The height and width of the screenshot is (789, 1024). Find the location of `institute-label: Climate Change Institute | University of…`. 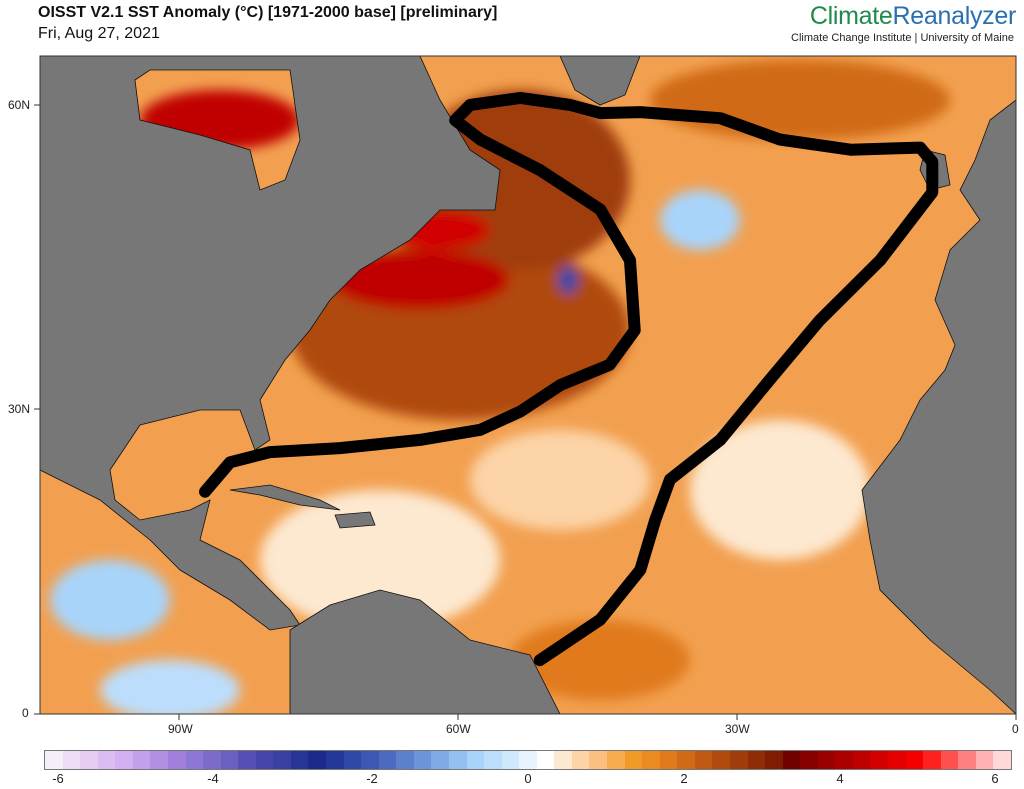

institute-label: Climate Change Institute | University of… is located at coordinates (902, 38).